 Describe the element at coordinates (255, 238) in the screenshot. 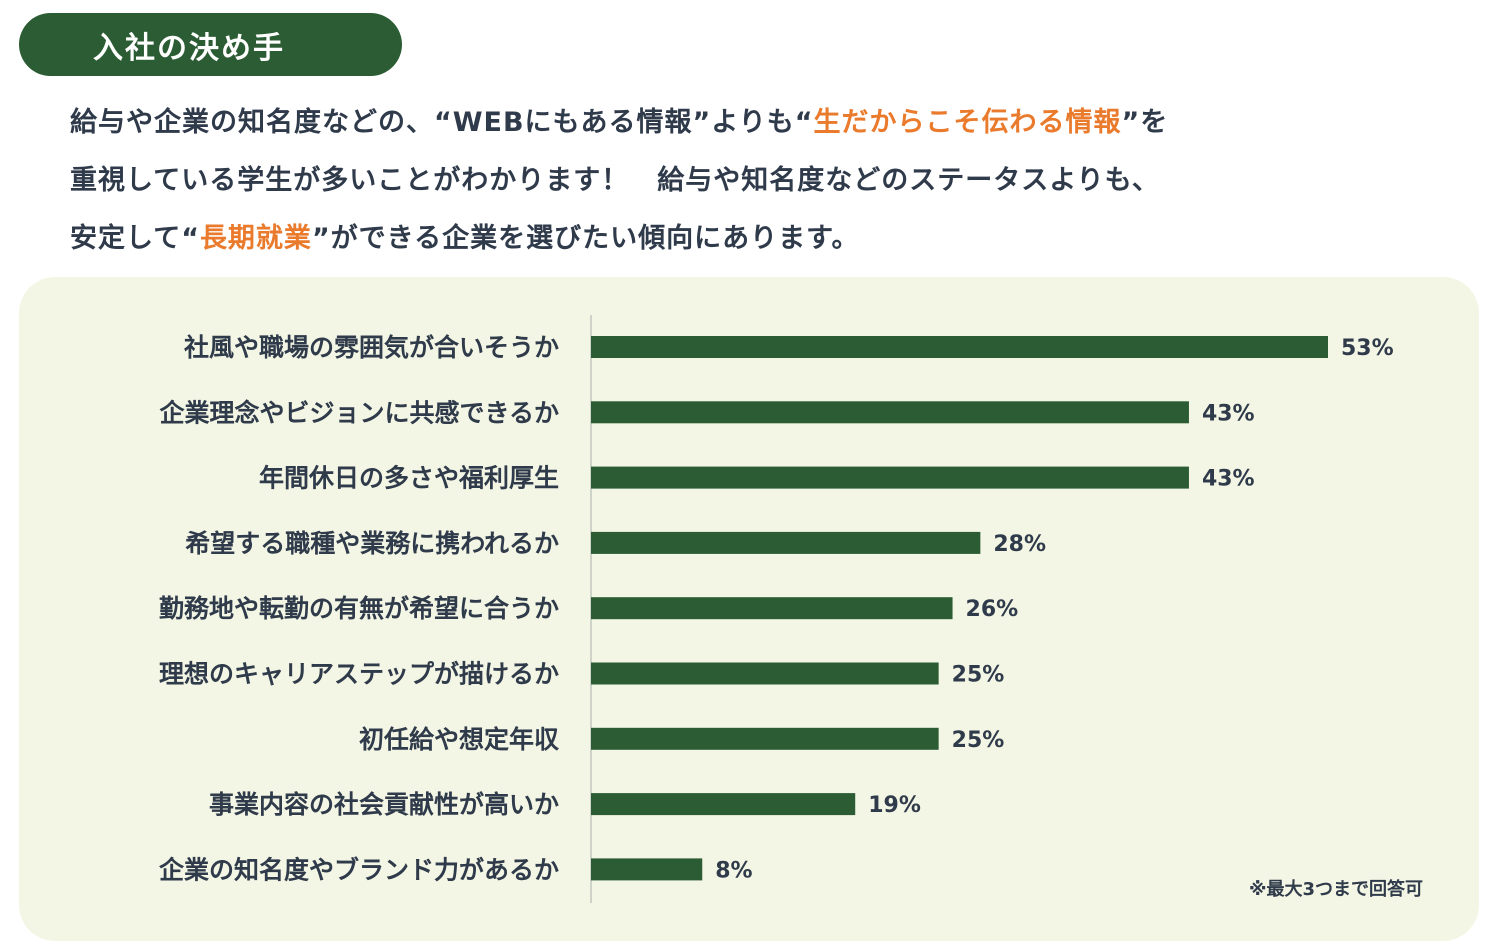

I see `intro-highlight-long-term: 長期就業` at that location.